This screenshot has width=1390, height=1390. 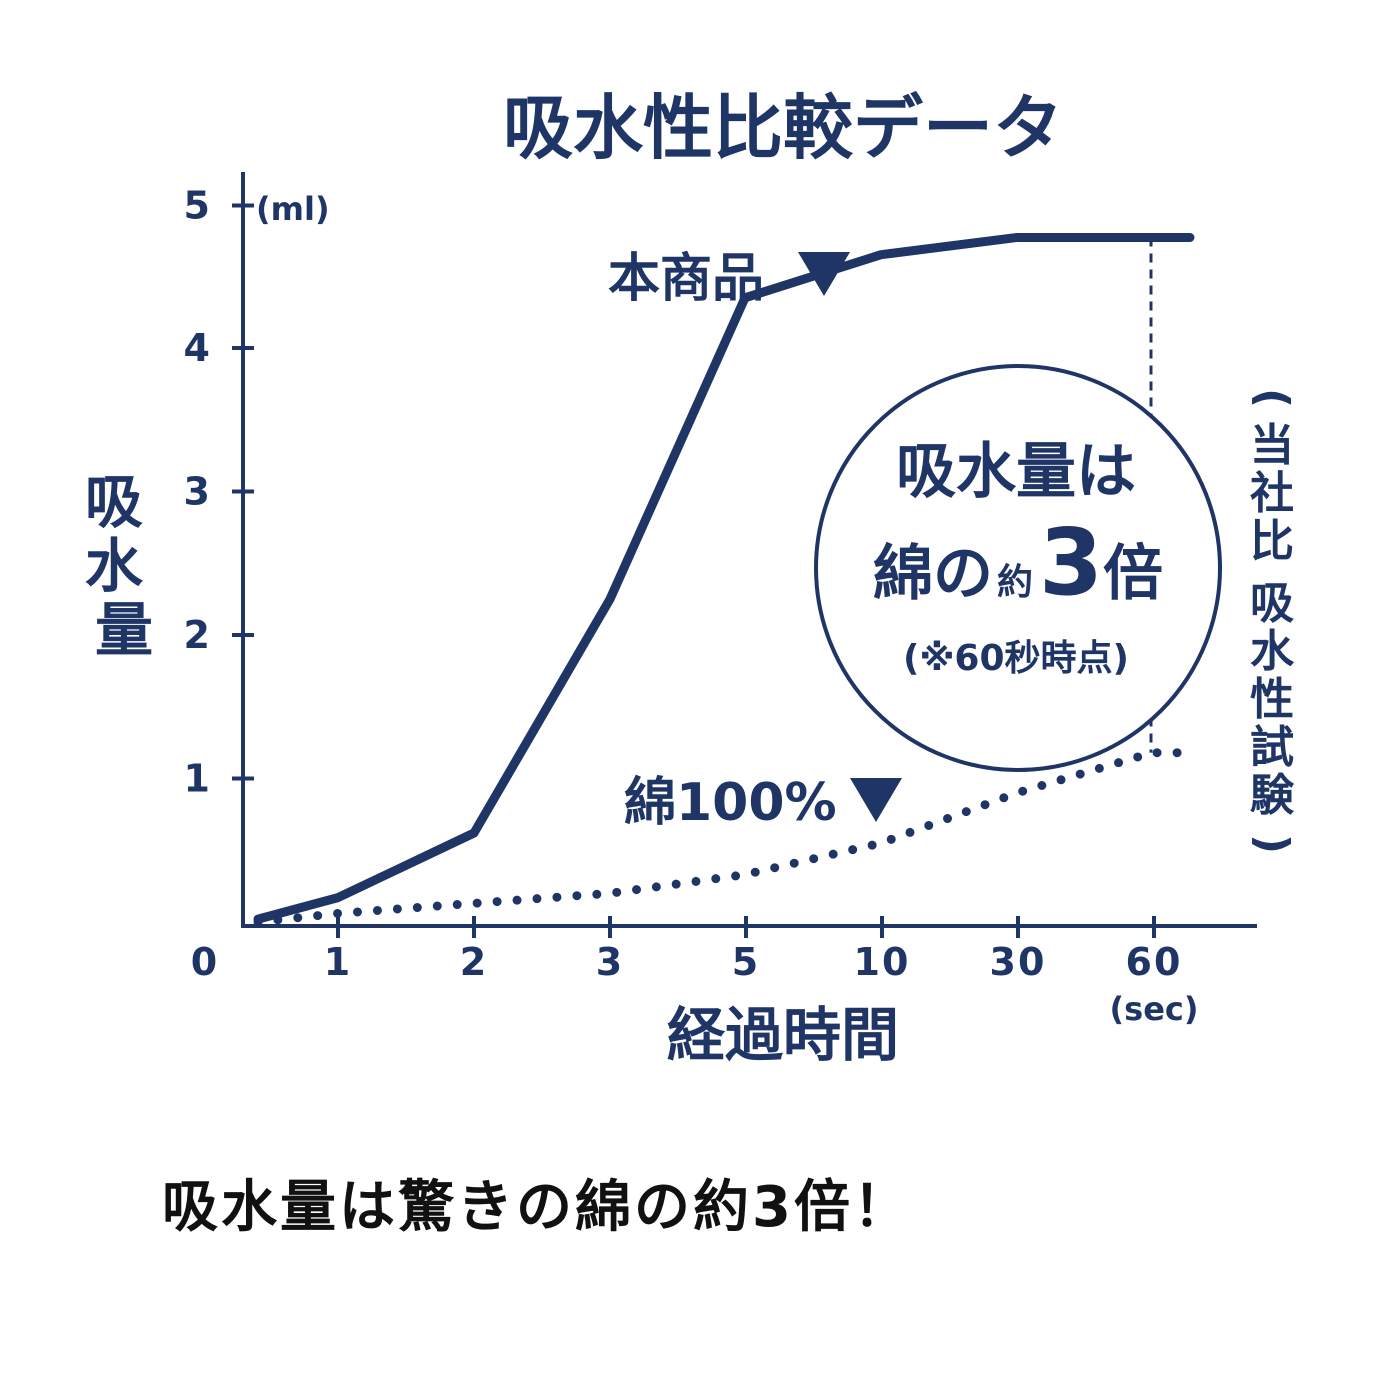 I want to click on y-axis-title: 吸 水 量, so click(x=124, y=566).